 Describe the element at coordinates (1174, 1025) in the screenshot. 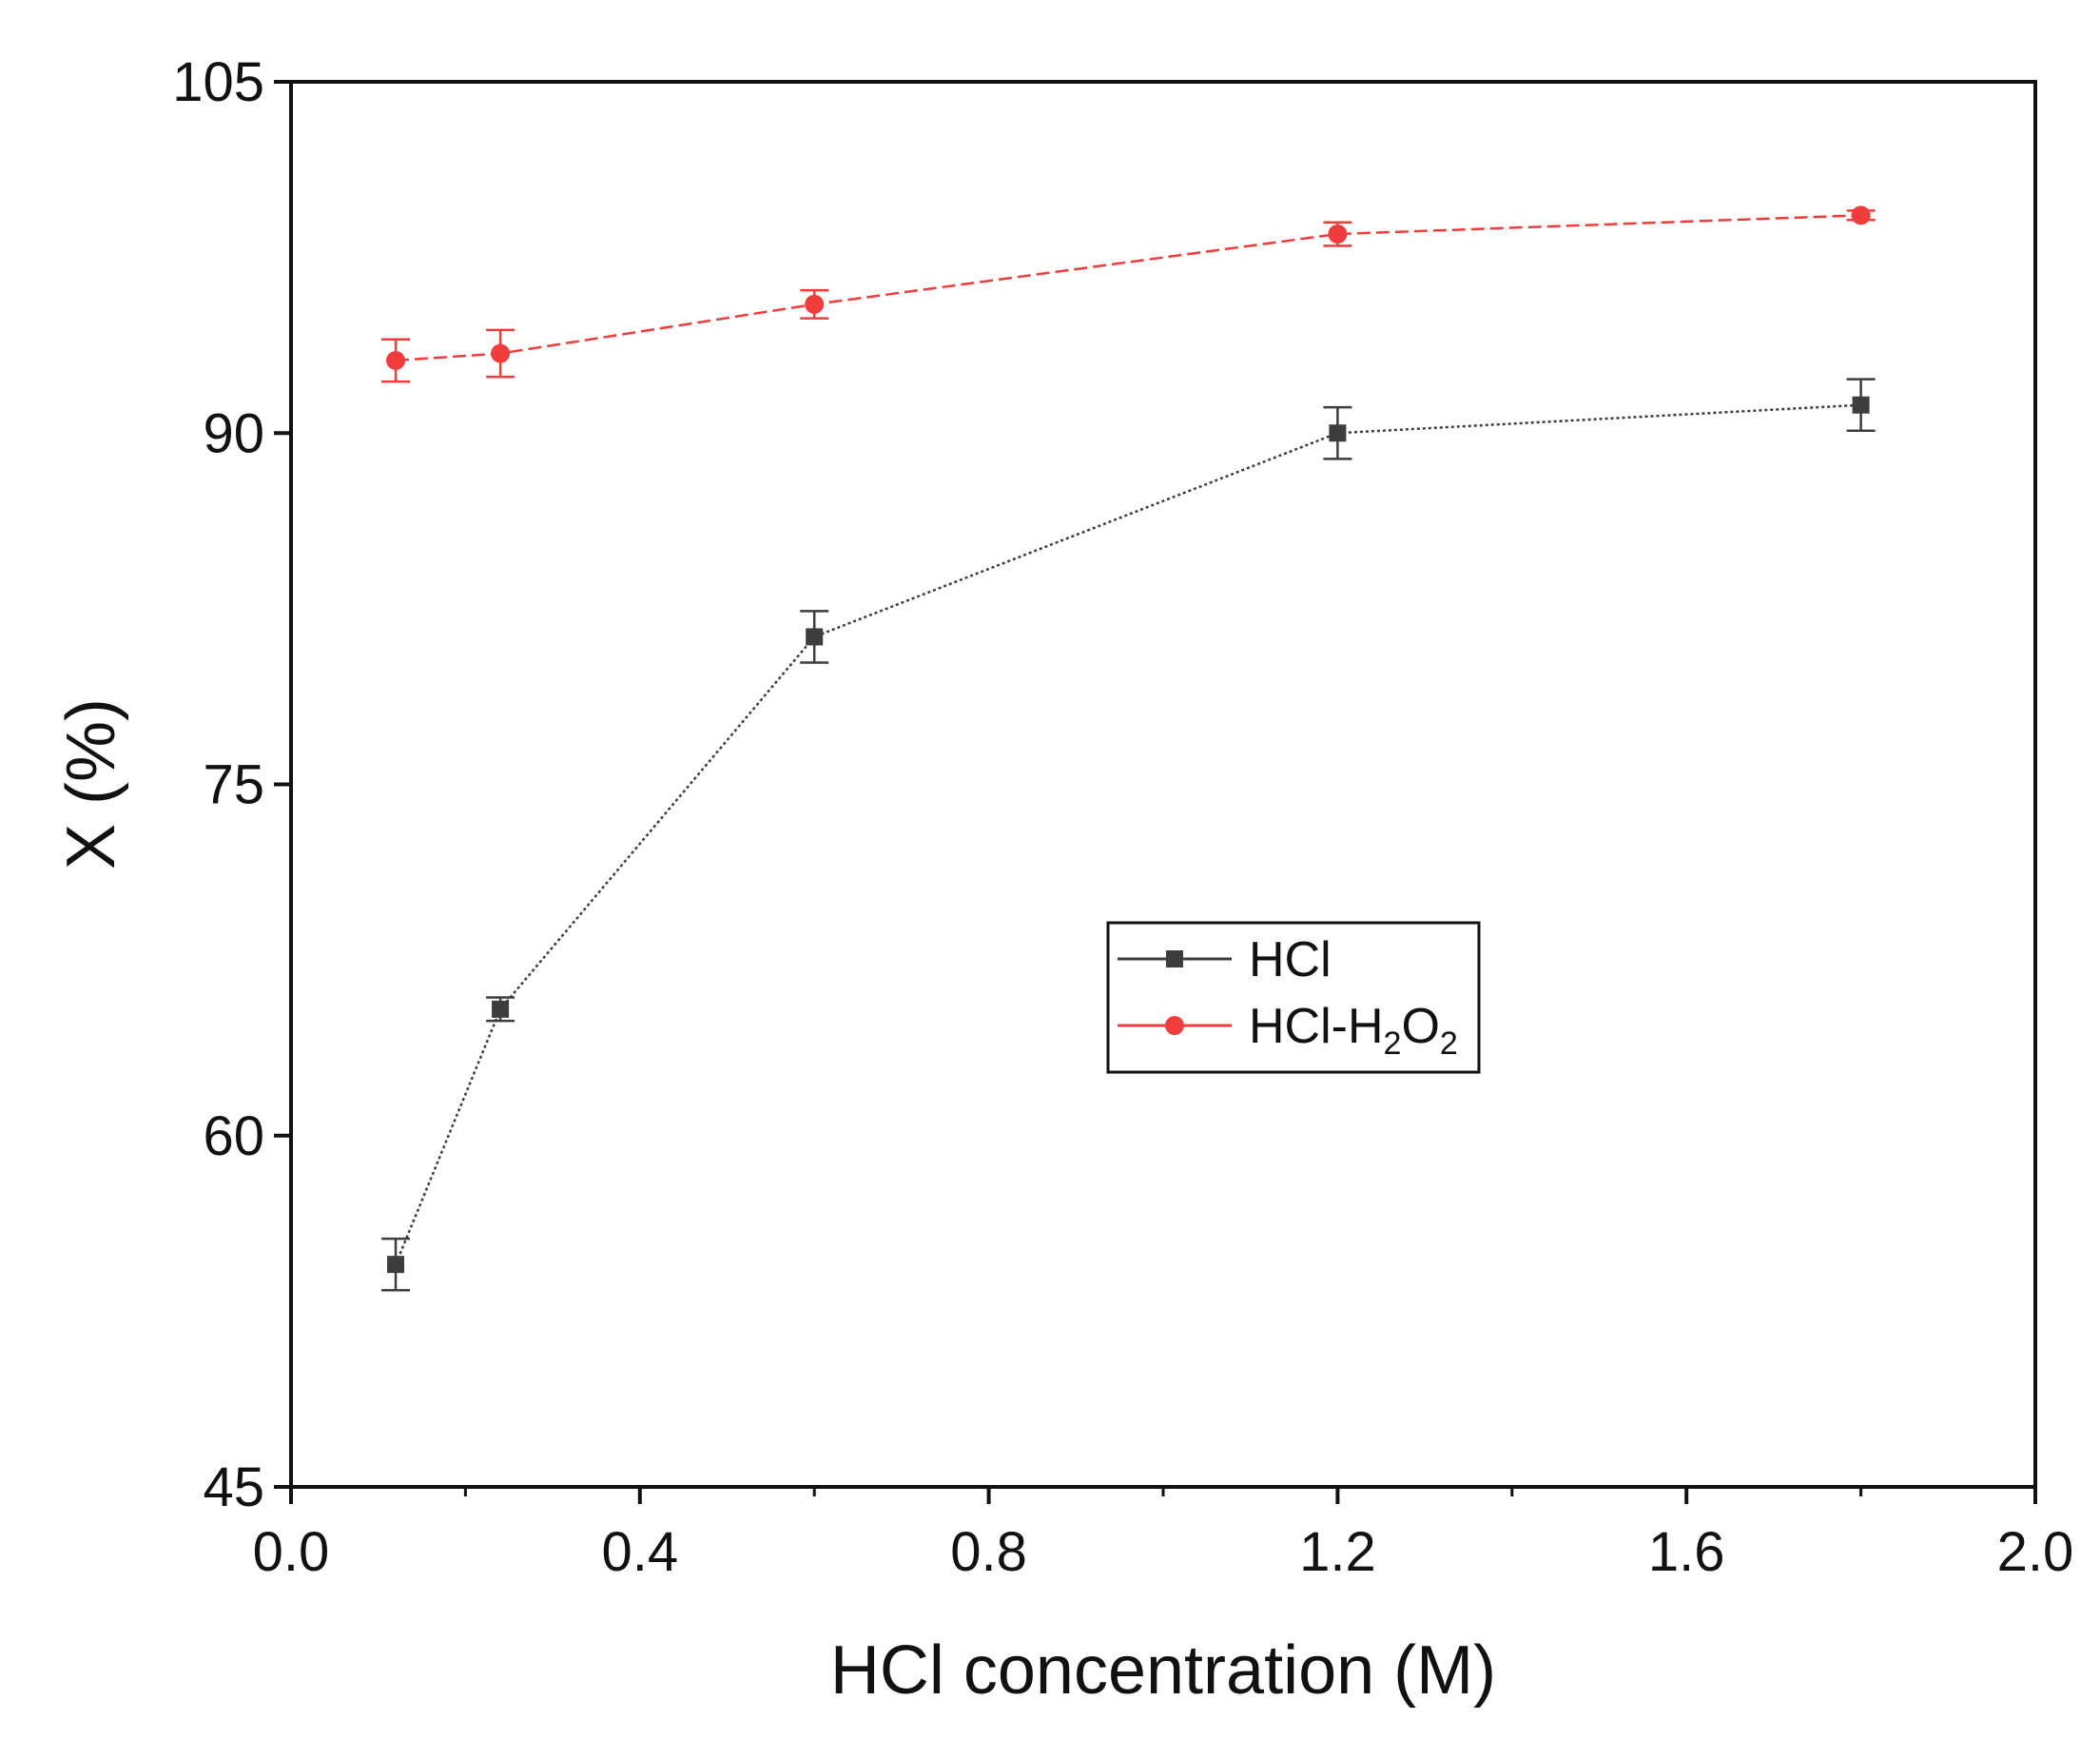

I see `legend-marker-hcl-h2o2` at that location.